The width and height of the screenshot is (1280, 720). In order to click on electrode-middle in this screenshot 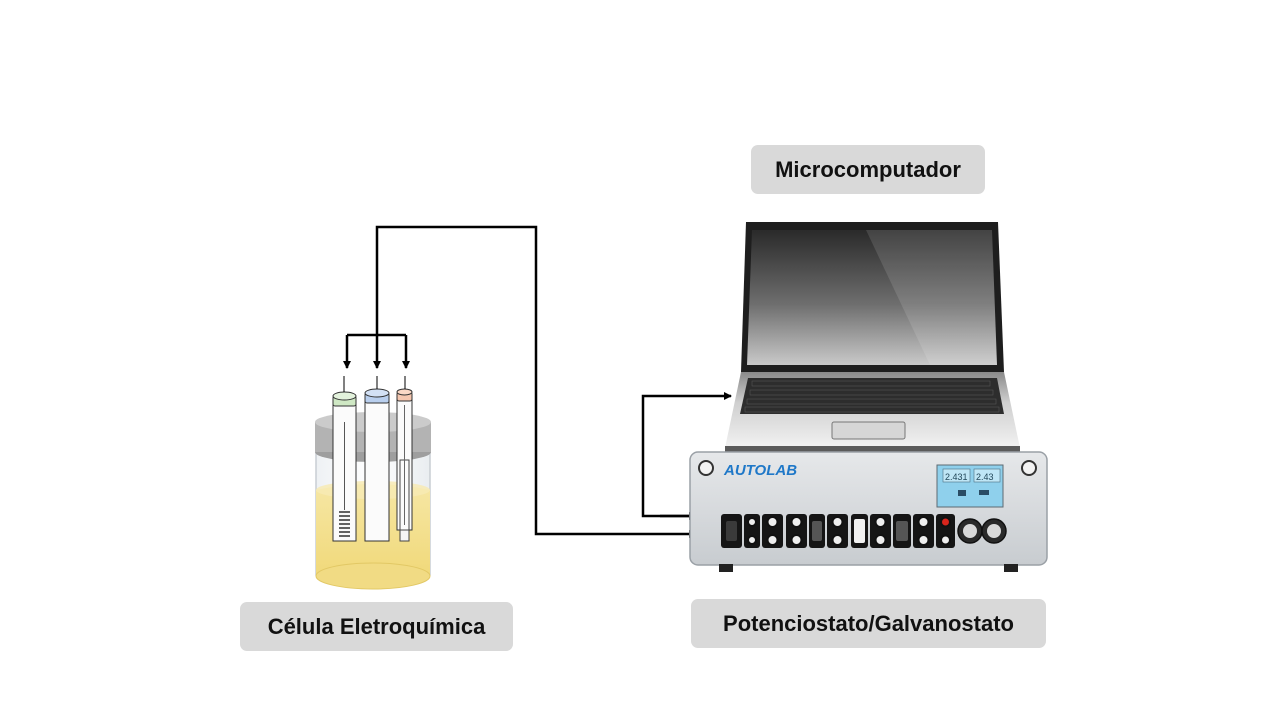, I will do `click(377, 465)`.